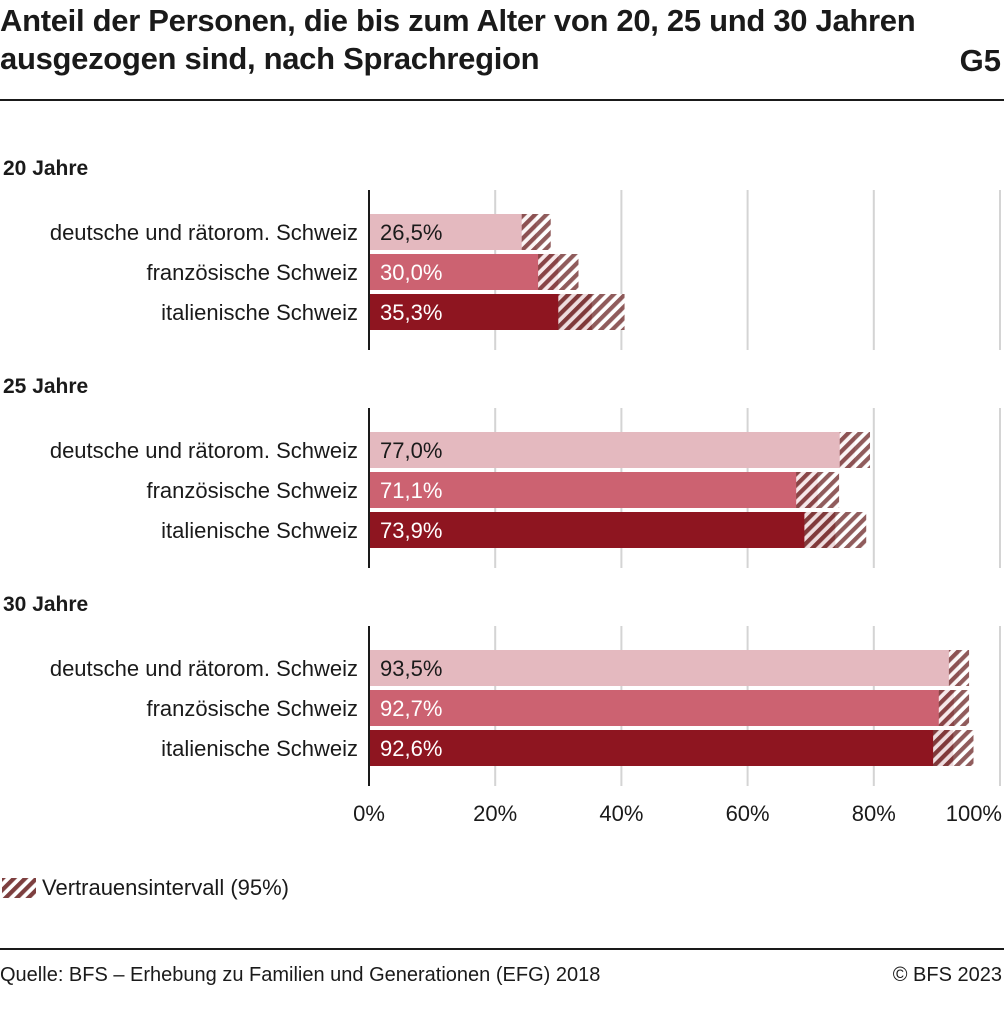 Image resolution: width=1004 pixels, height=1028 pixels. What do you see at coordinates (411, 708) in the screenshot?
I see `value-label: 92,7%` at bounding box center [411, 708].